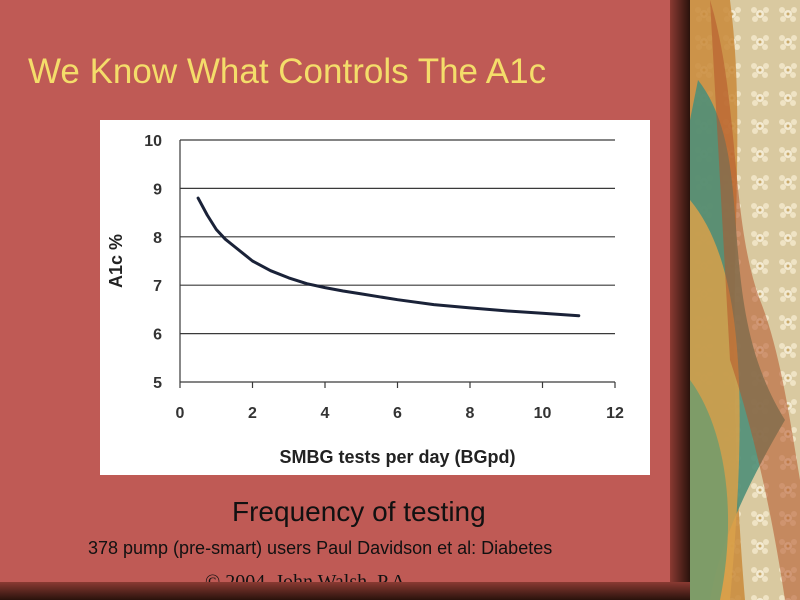 This screenshot has width=800, height=600. Describe the element at coordinates (157, 238) in the screenshot. I see `y-tick-label-8: 8` at that location.